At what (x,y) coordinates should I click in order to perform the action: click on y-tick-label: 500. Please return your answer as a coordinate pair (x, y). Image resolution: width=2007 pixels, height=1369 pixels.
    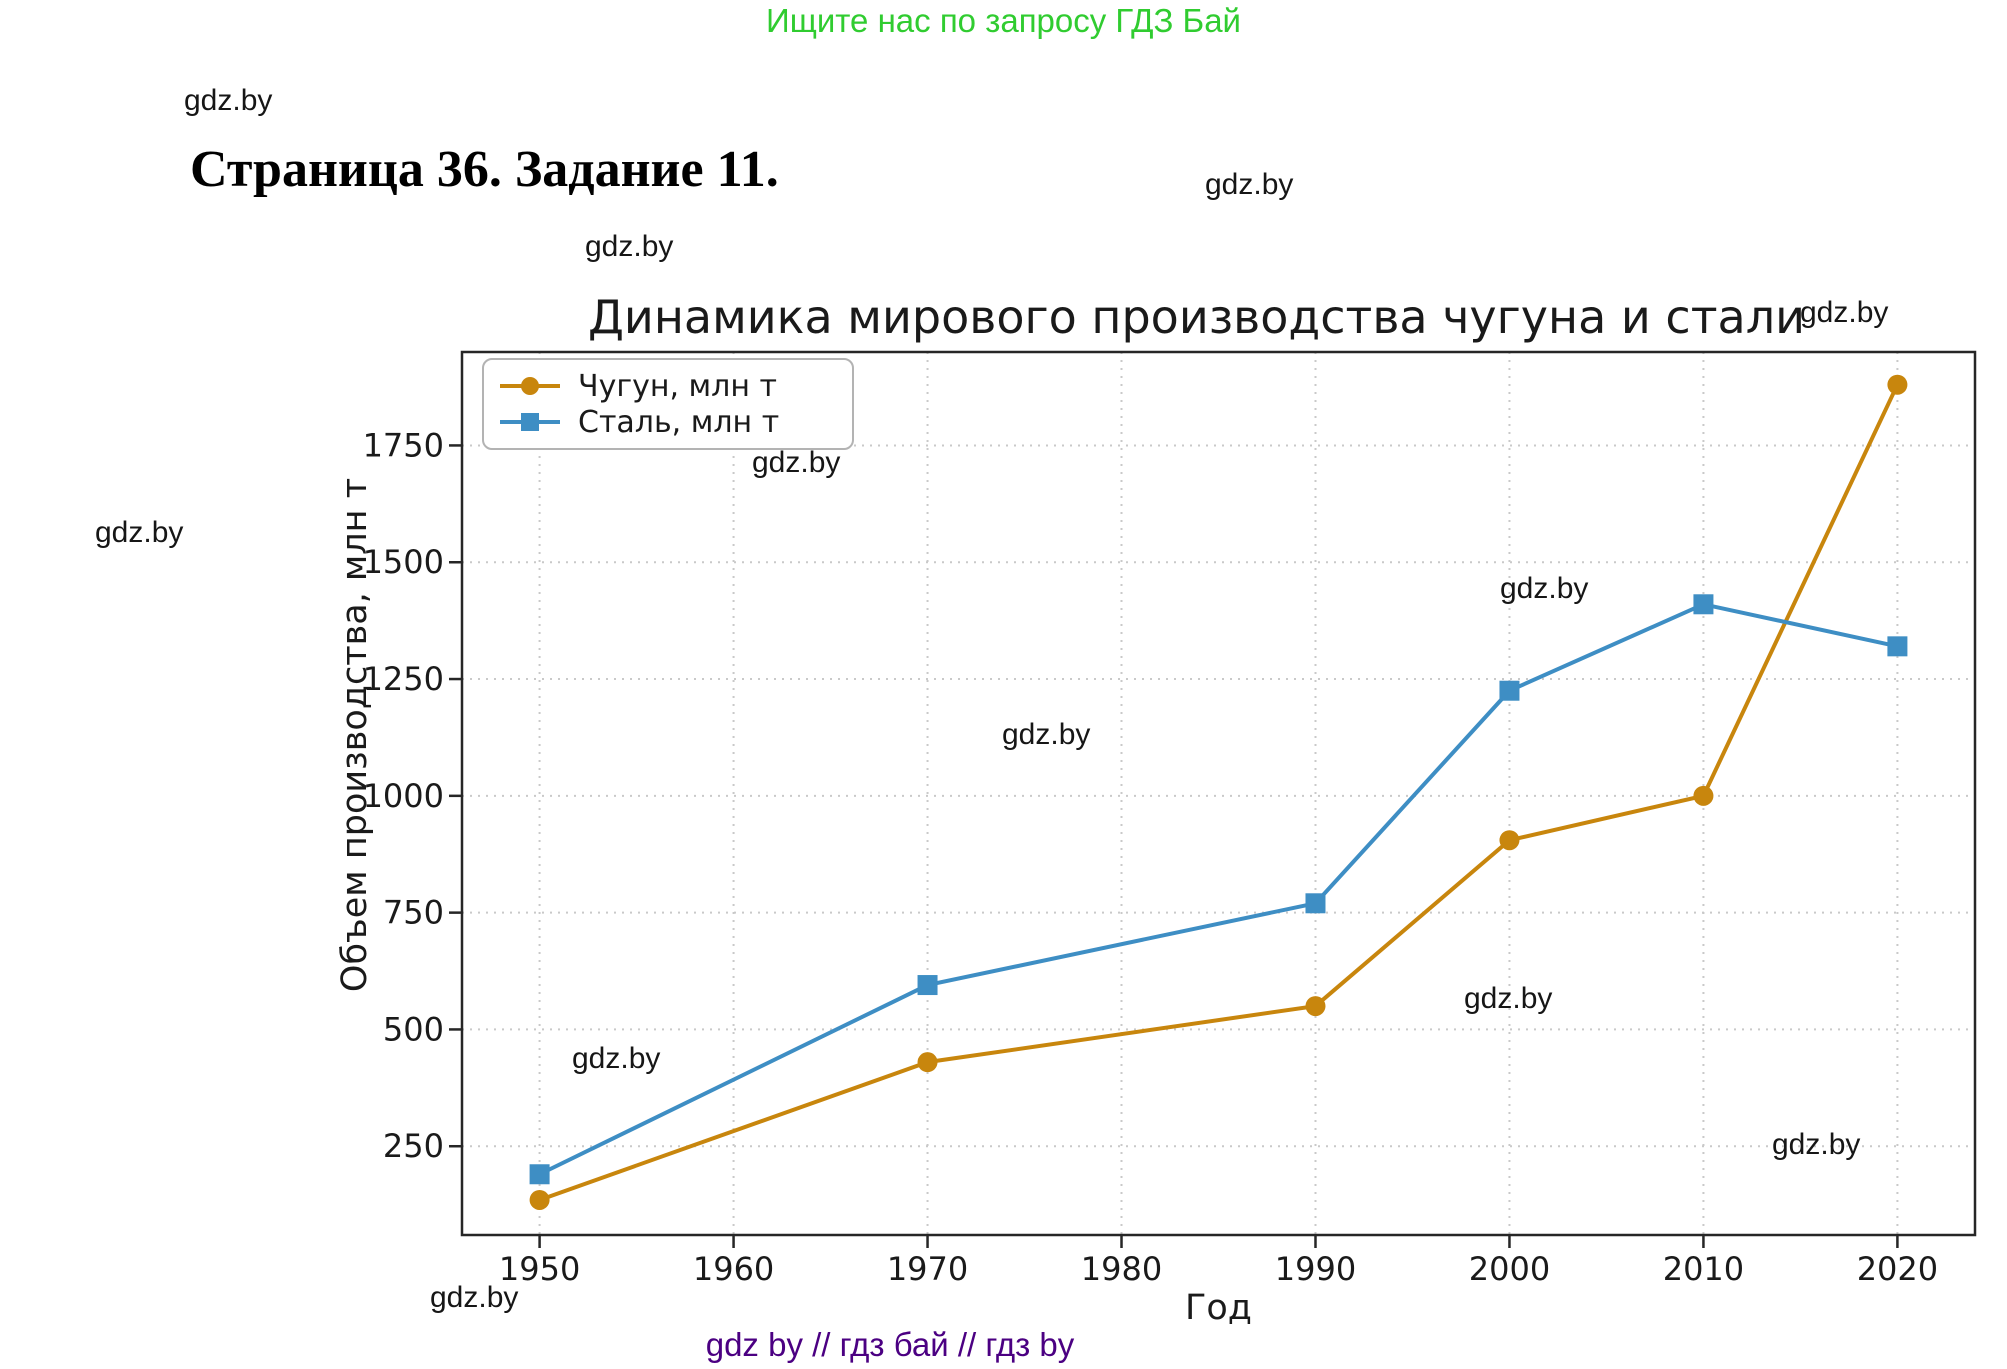
    Looking at the image, I should click on (413, 1029).